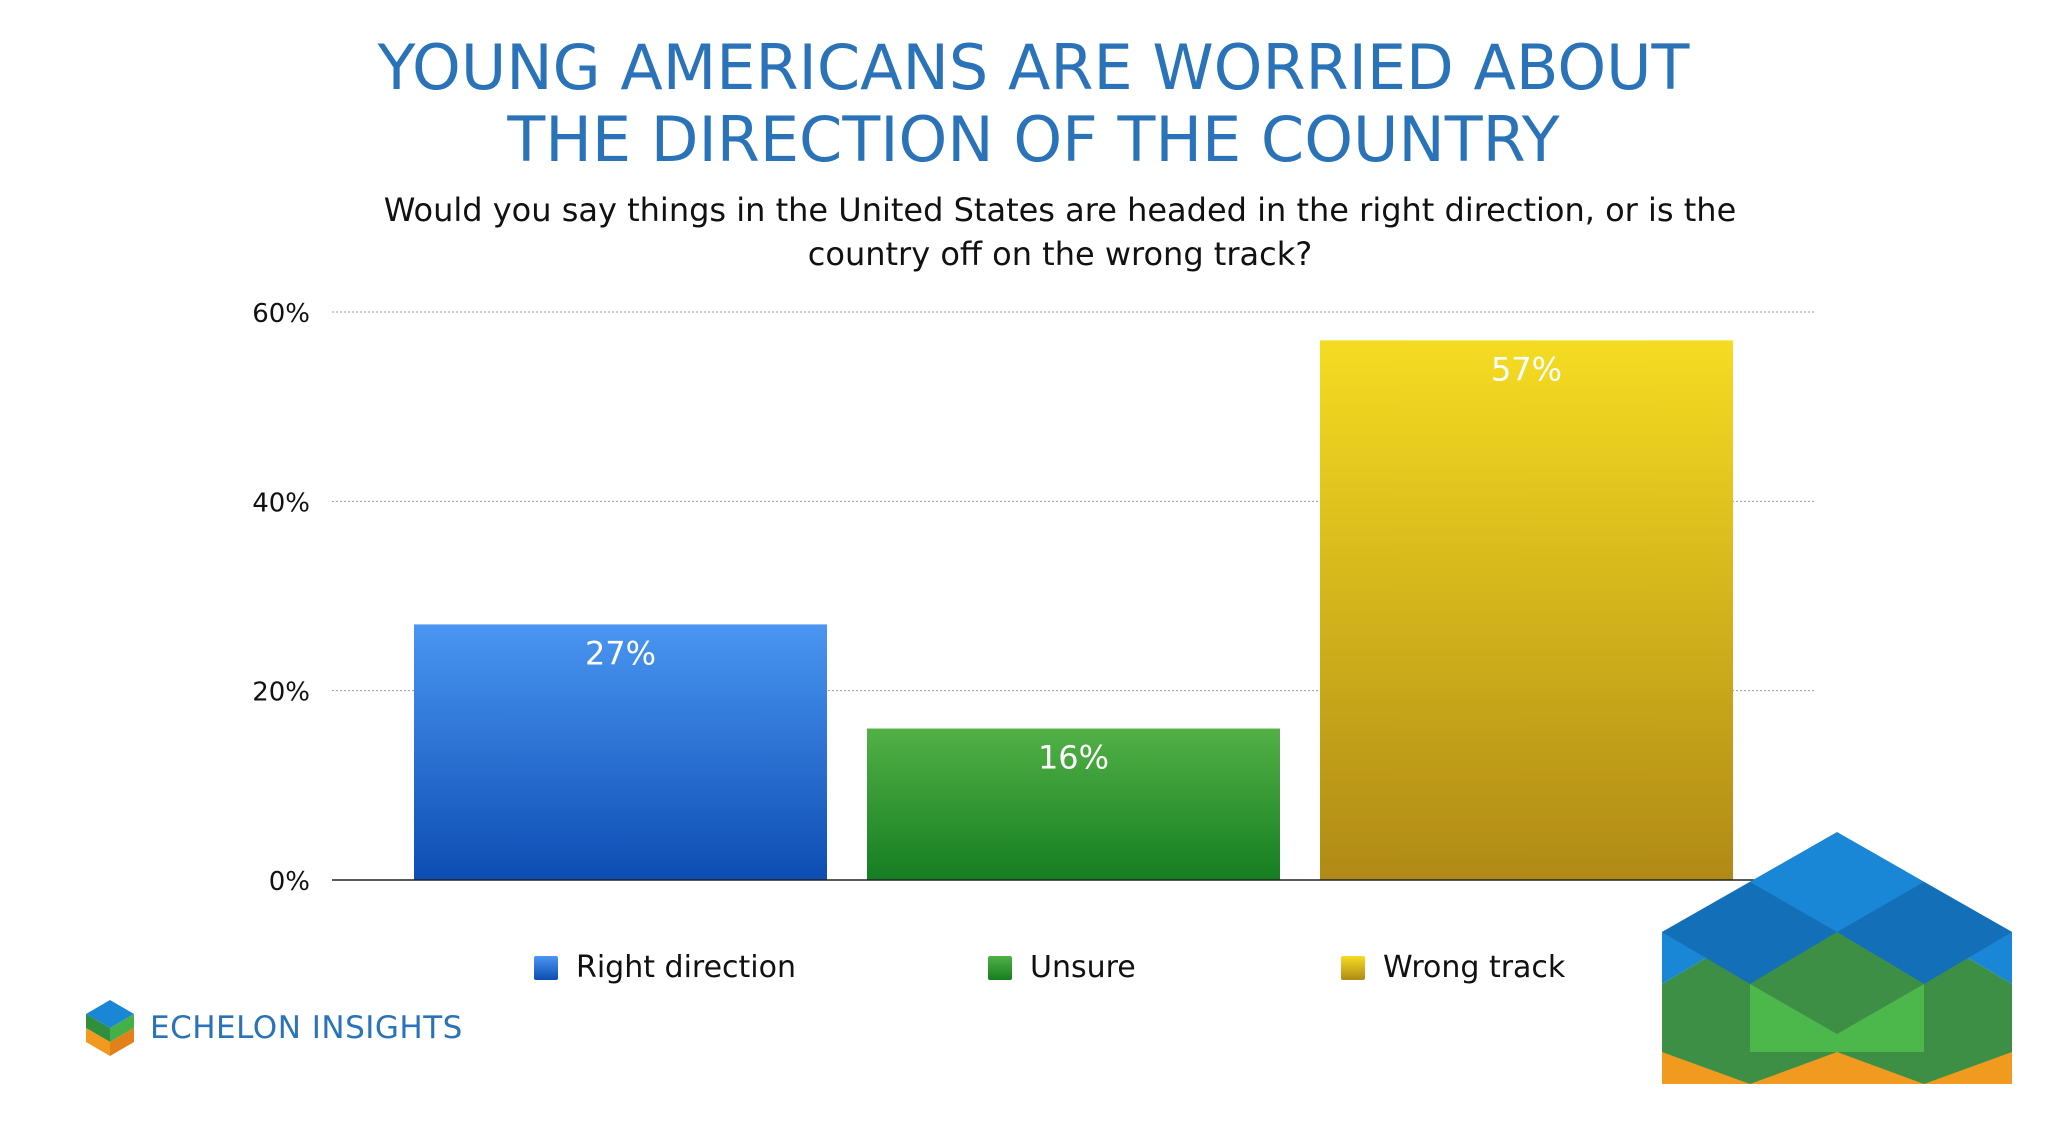 The height and width of the screenshot is (1146, 2067). What do you see at coordinates (306, 1028) in the screenshot?
I see `brand-name: ECHELON INSIGHTS` at bounding box center [306, 1028].